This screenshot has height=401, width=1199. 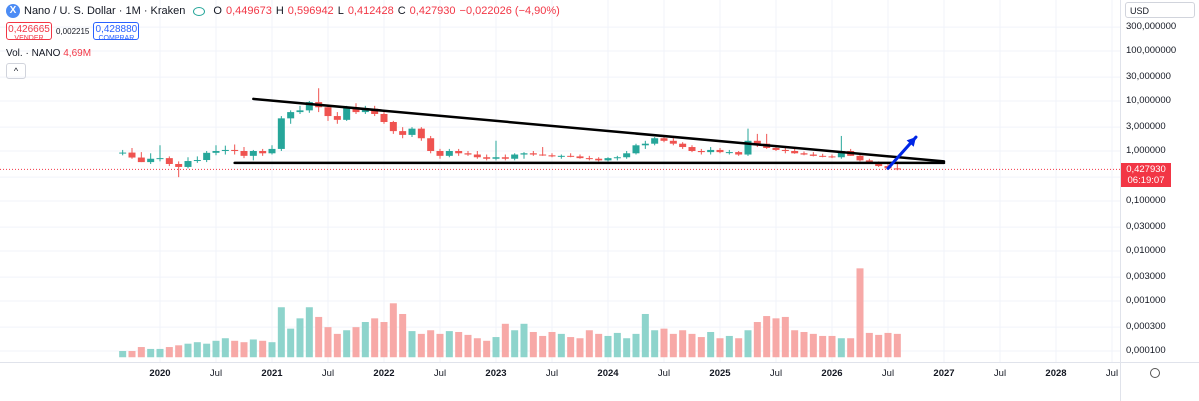 I want to click on x-tick-label: 2022, so click(x=384, y=373).